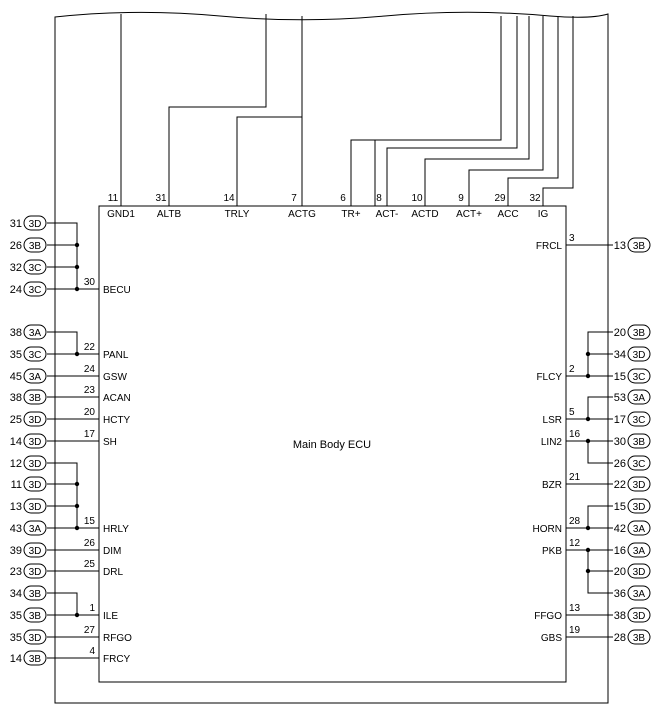 This screenshot has height=714, width=661. Describe the element at coordinates (343, 198) in the screenshot. I see `top-pin-number: 6` at that location.